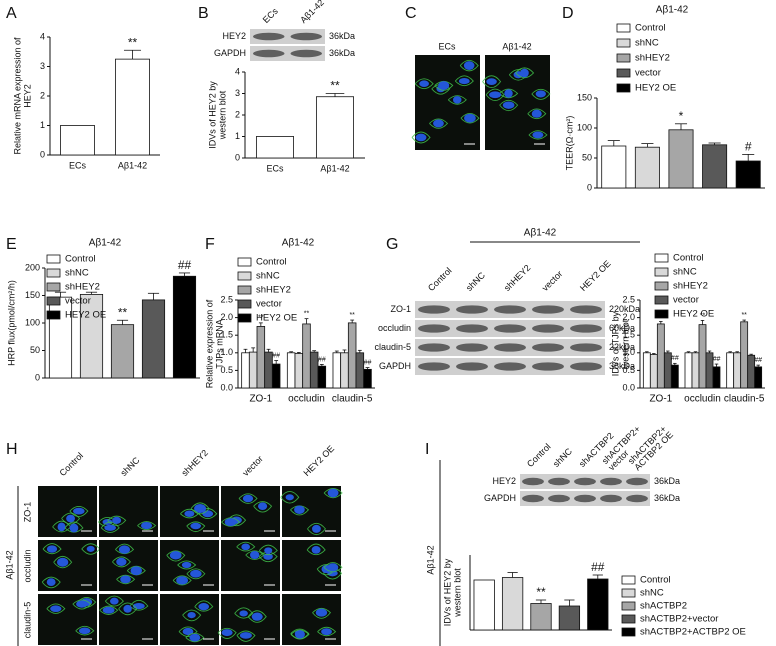  I want to click on y-tick-label: 100, so click(584, 127).